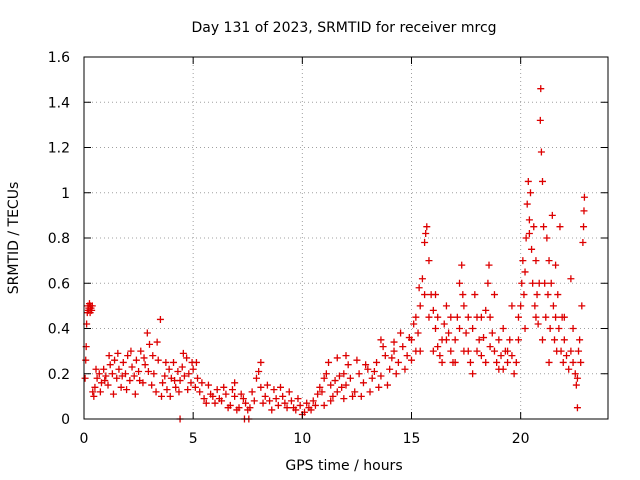  What do you see at coordinates (521, 439) in the screenshot?
I see `x-tick-label: 20` at bounding box center [521, 439].